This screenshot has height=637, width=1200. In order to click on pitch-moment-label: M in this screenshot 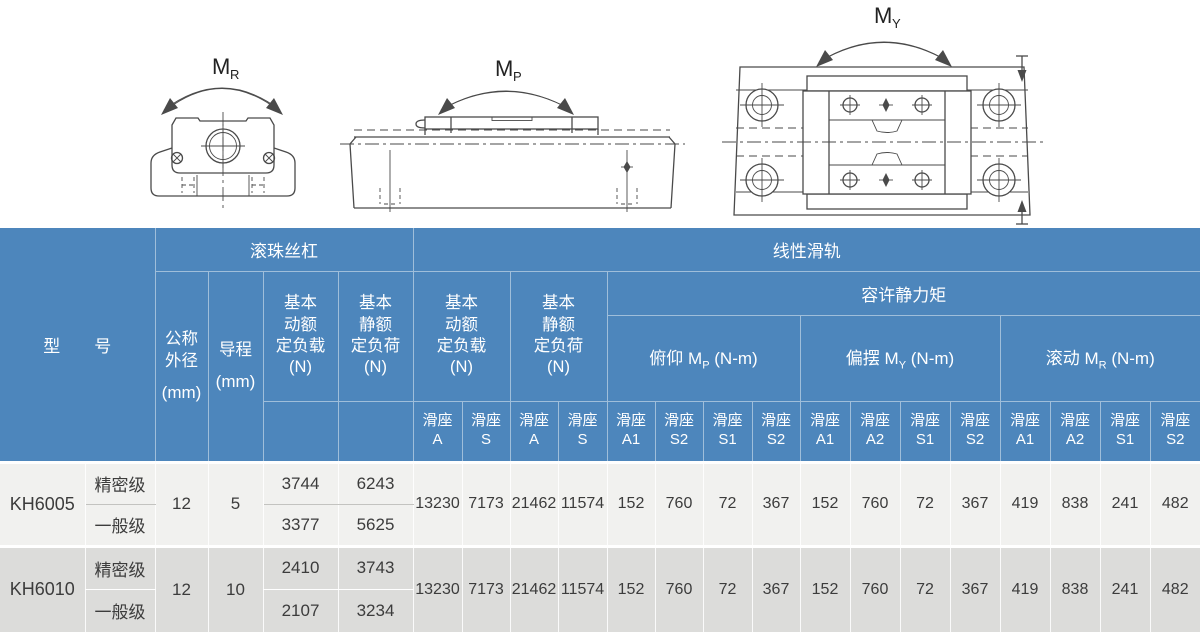, I will do `click(504, 68)`.